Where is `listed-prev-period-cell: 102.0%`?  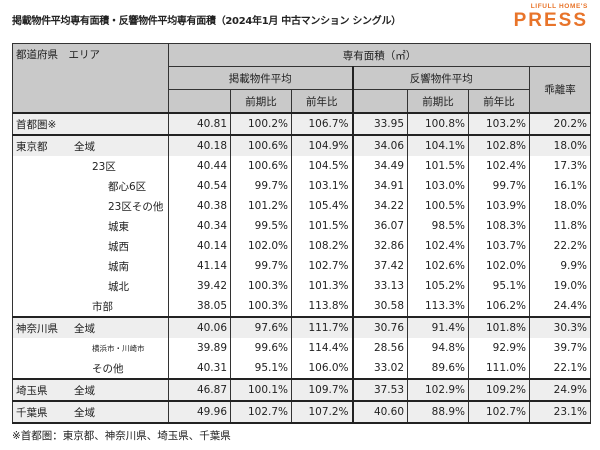
listed-prev-period-cell: 102.0% is located at coordinates (261, 246).